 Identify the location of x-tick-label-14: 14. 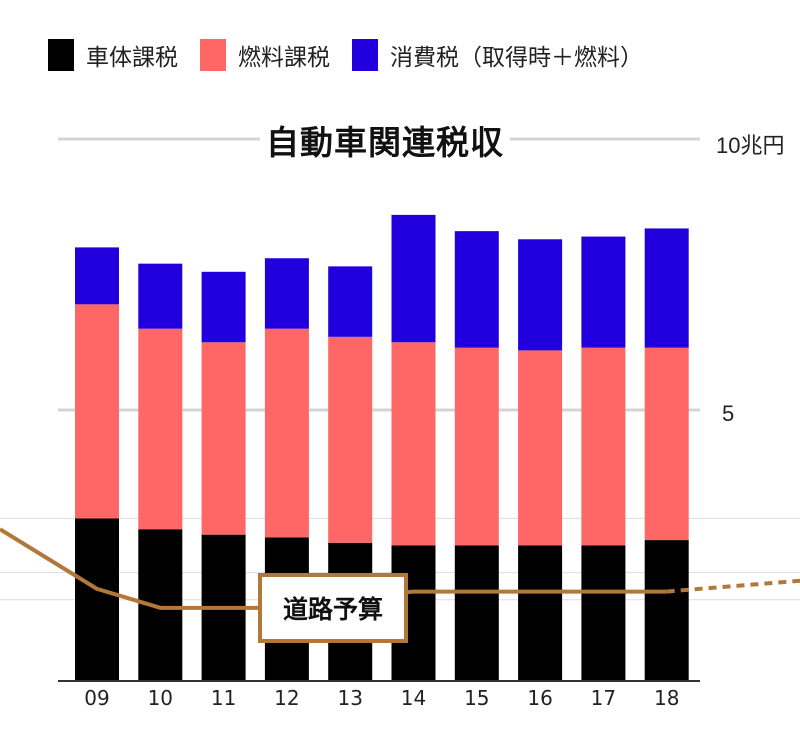
(413, 698).